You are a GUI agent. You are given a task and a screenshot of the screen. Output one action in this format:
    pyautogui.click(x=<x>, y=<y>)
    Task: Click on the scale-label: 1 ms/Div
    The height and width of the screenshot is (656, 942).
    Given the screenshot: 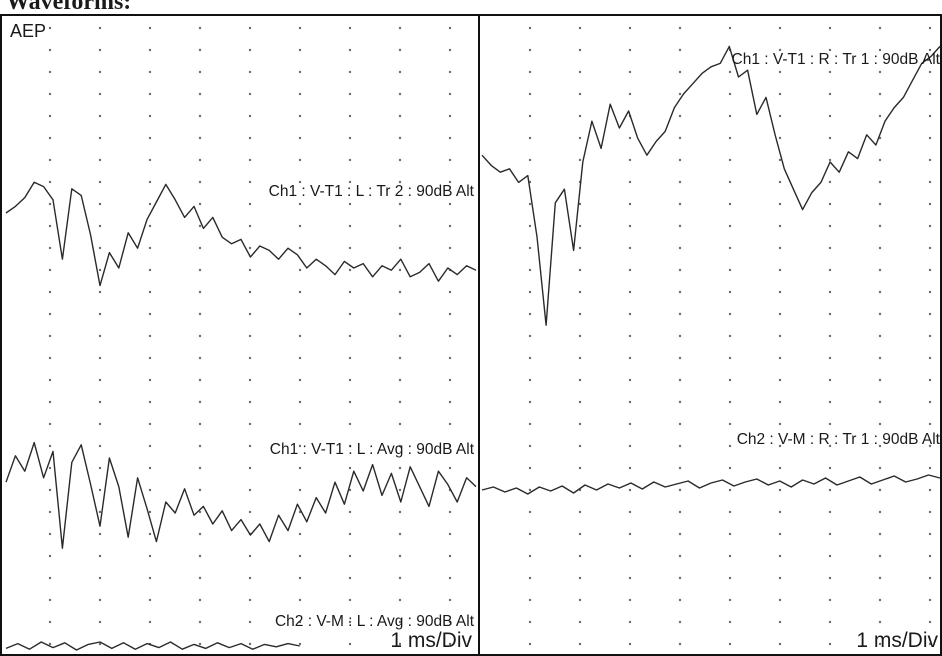 What is the action you would take?
    pyautogui.click(x=431, y=640)
    